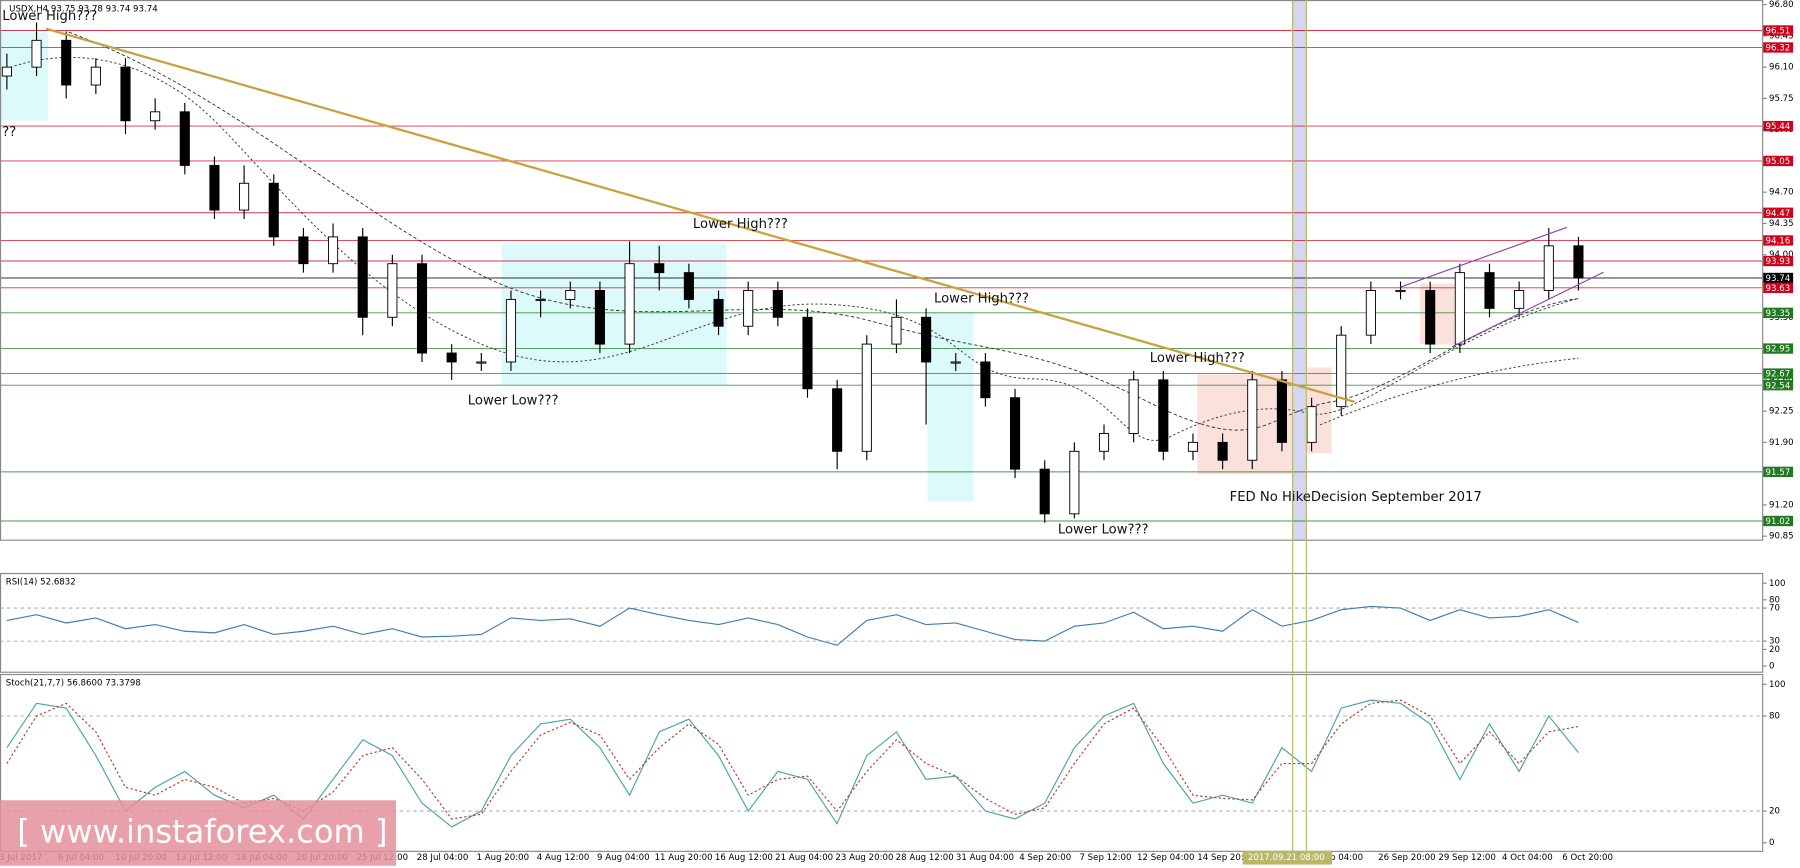  I want to click on indicator-title: RSI(14) 52.6832, so click(41, 583).